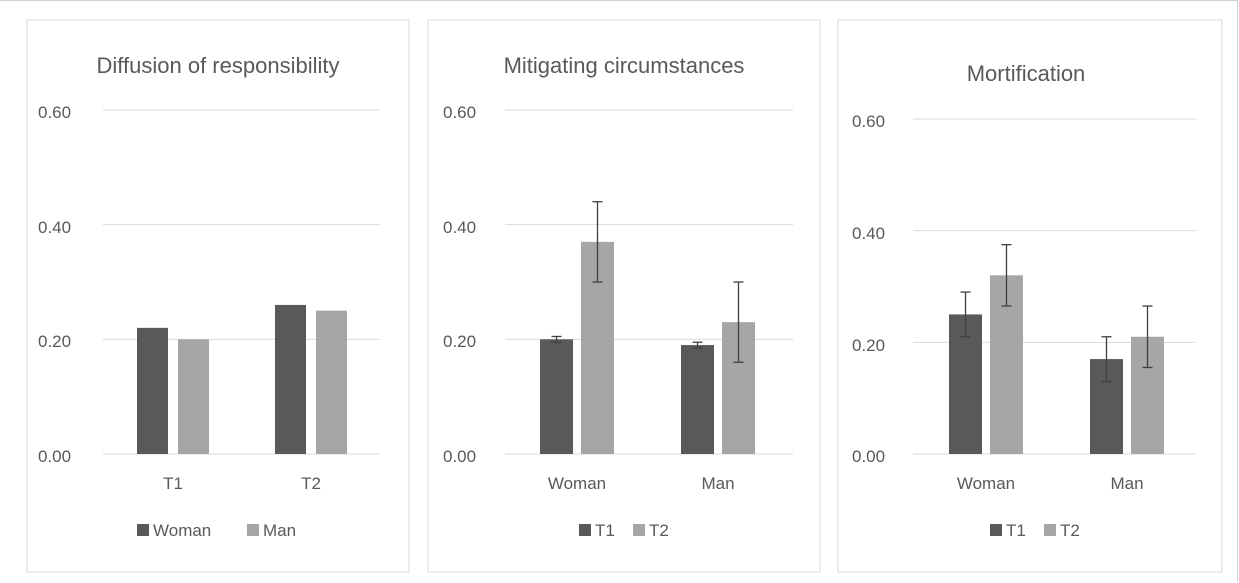 The width and height of the screenshot is (1239, 583). Describe the element at coordinates (242, 483) in the screenshot. I see `x-axis: T1 T2` at that location.